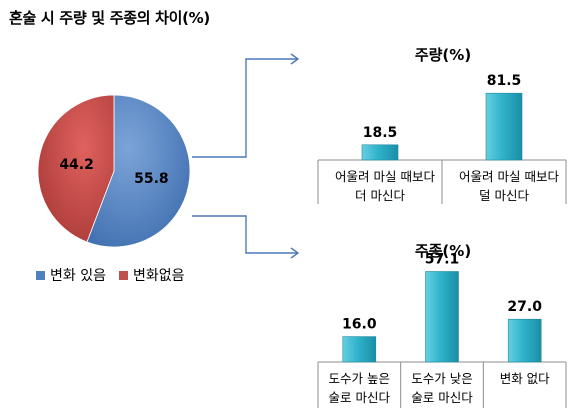 The image size is (580, 418). What do you see at coordinates (443, 251) in the screenshot?
I see `type-chart-title: 주종(%)` at bounding box center [443, 251].